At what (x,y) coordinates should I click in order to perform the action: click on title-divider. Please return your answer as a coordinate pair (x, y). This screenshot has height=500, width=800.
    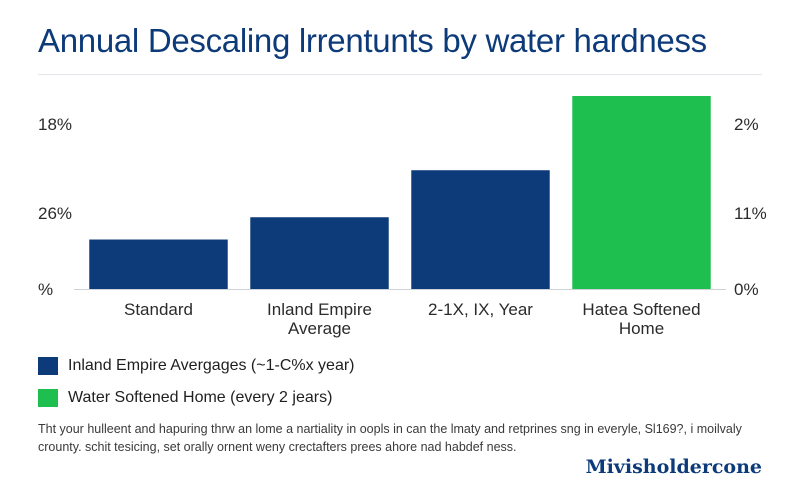
    Looking at the image, I should click on (400, 74).